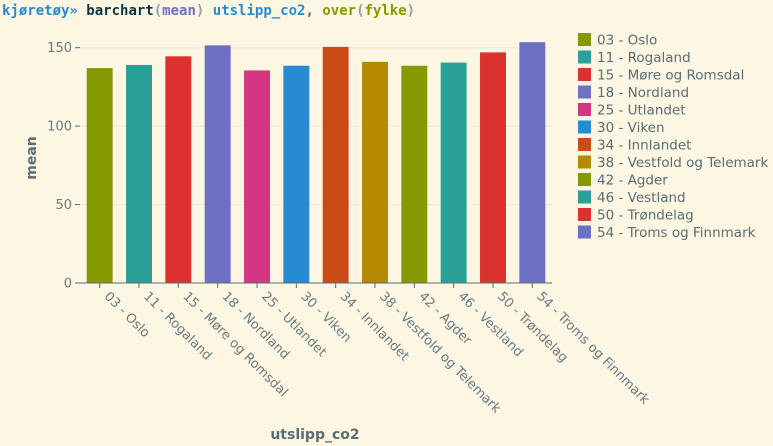 The height and width of the screenshot is (446, 773). Describe the element at coordinates (641, 198) in the screenshot. I see `legend-label: 46 - Vestland` at that location.